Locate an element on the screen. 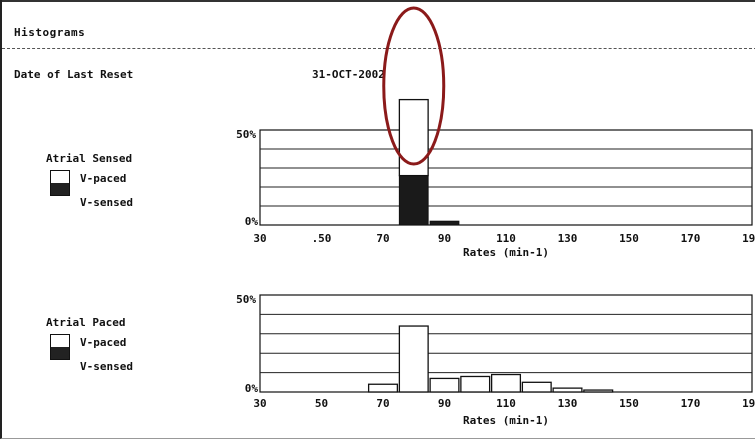  highlight-ellipse is located at coordinates (414, 86).